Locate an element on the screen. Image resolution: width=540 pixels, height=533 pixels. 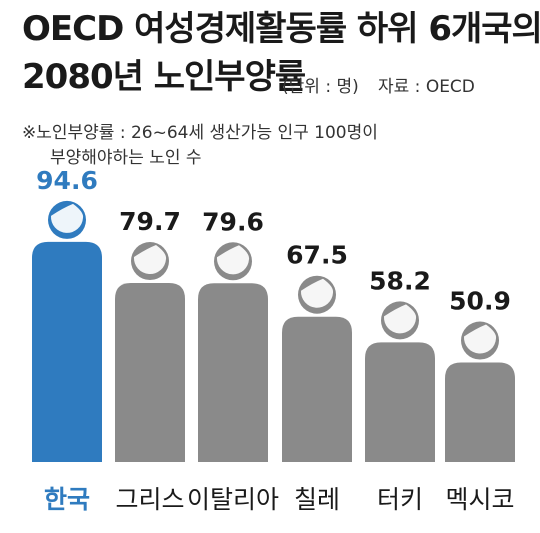
chart-title-line1: OECD 여성경제활동률 하위 6개국의 is located at coordinates (281, 29).